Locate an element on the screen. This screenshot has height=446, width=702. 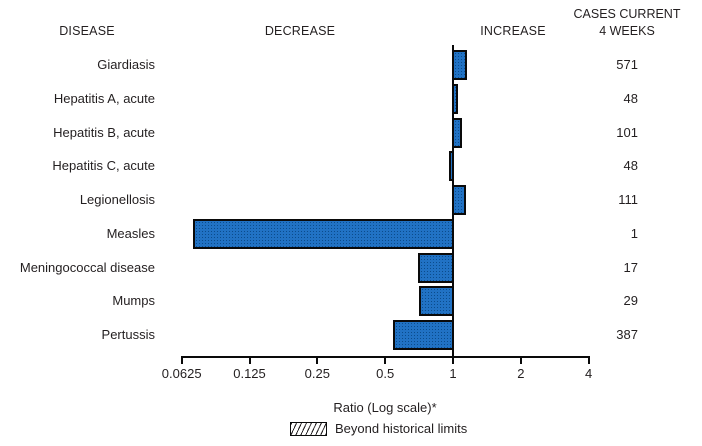
x-tick-0.125 is located at coordinates (249, 360).